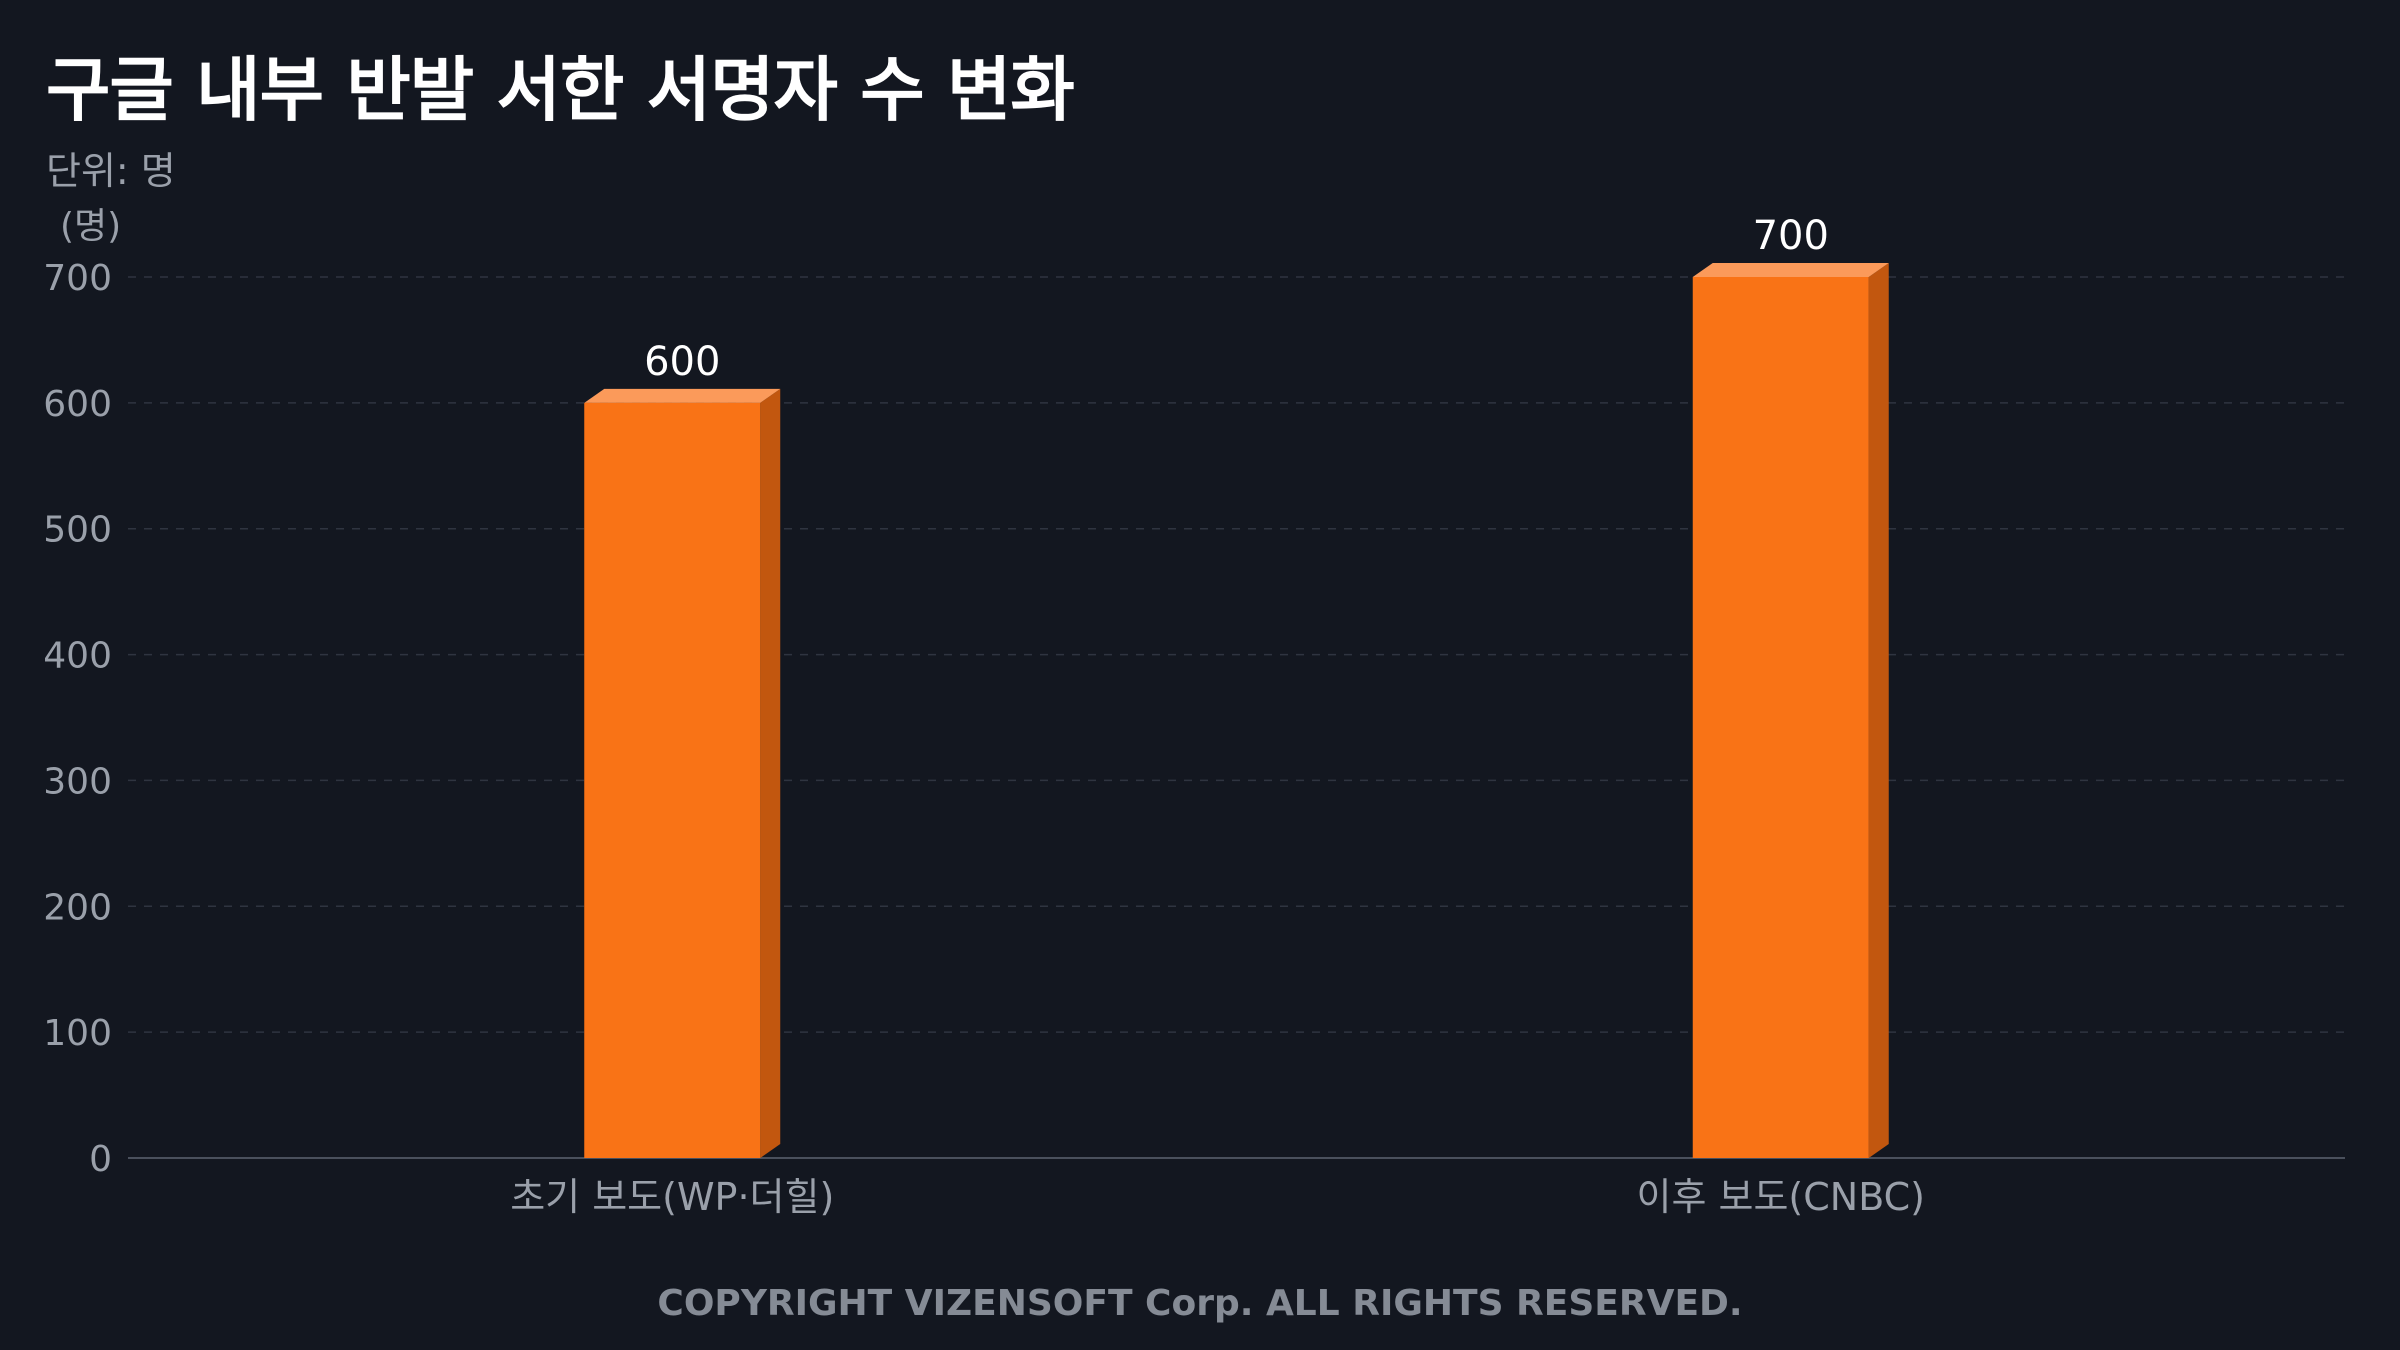 The height and width of the screenshot is (1350, 2400). I want to click on y-tick-label: 500, so click(77, 530).